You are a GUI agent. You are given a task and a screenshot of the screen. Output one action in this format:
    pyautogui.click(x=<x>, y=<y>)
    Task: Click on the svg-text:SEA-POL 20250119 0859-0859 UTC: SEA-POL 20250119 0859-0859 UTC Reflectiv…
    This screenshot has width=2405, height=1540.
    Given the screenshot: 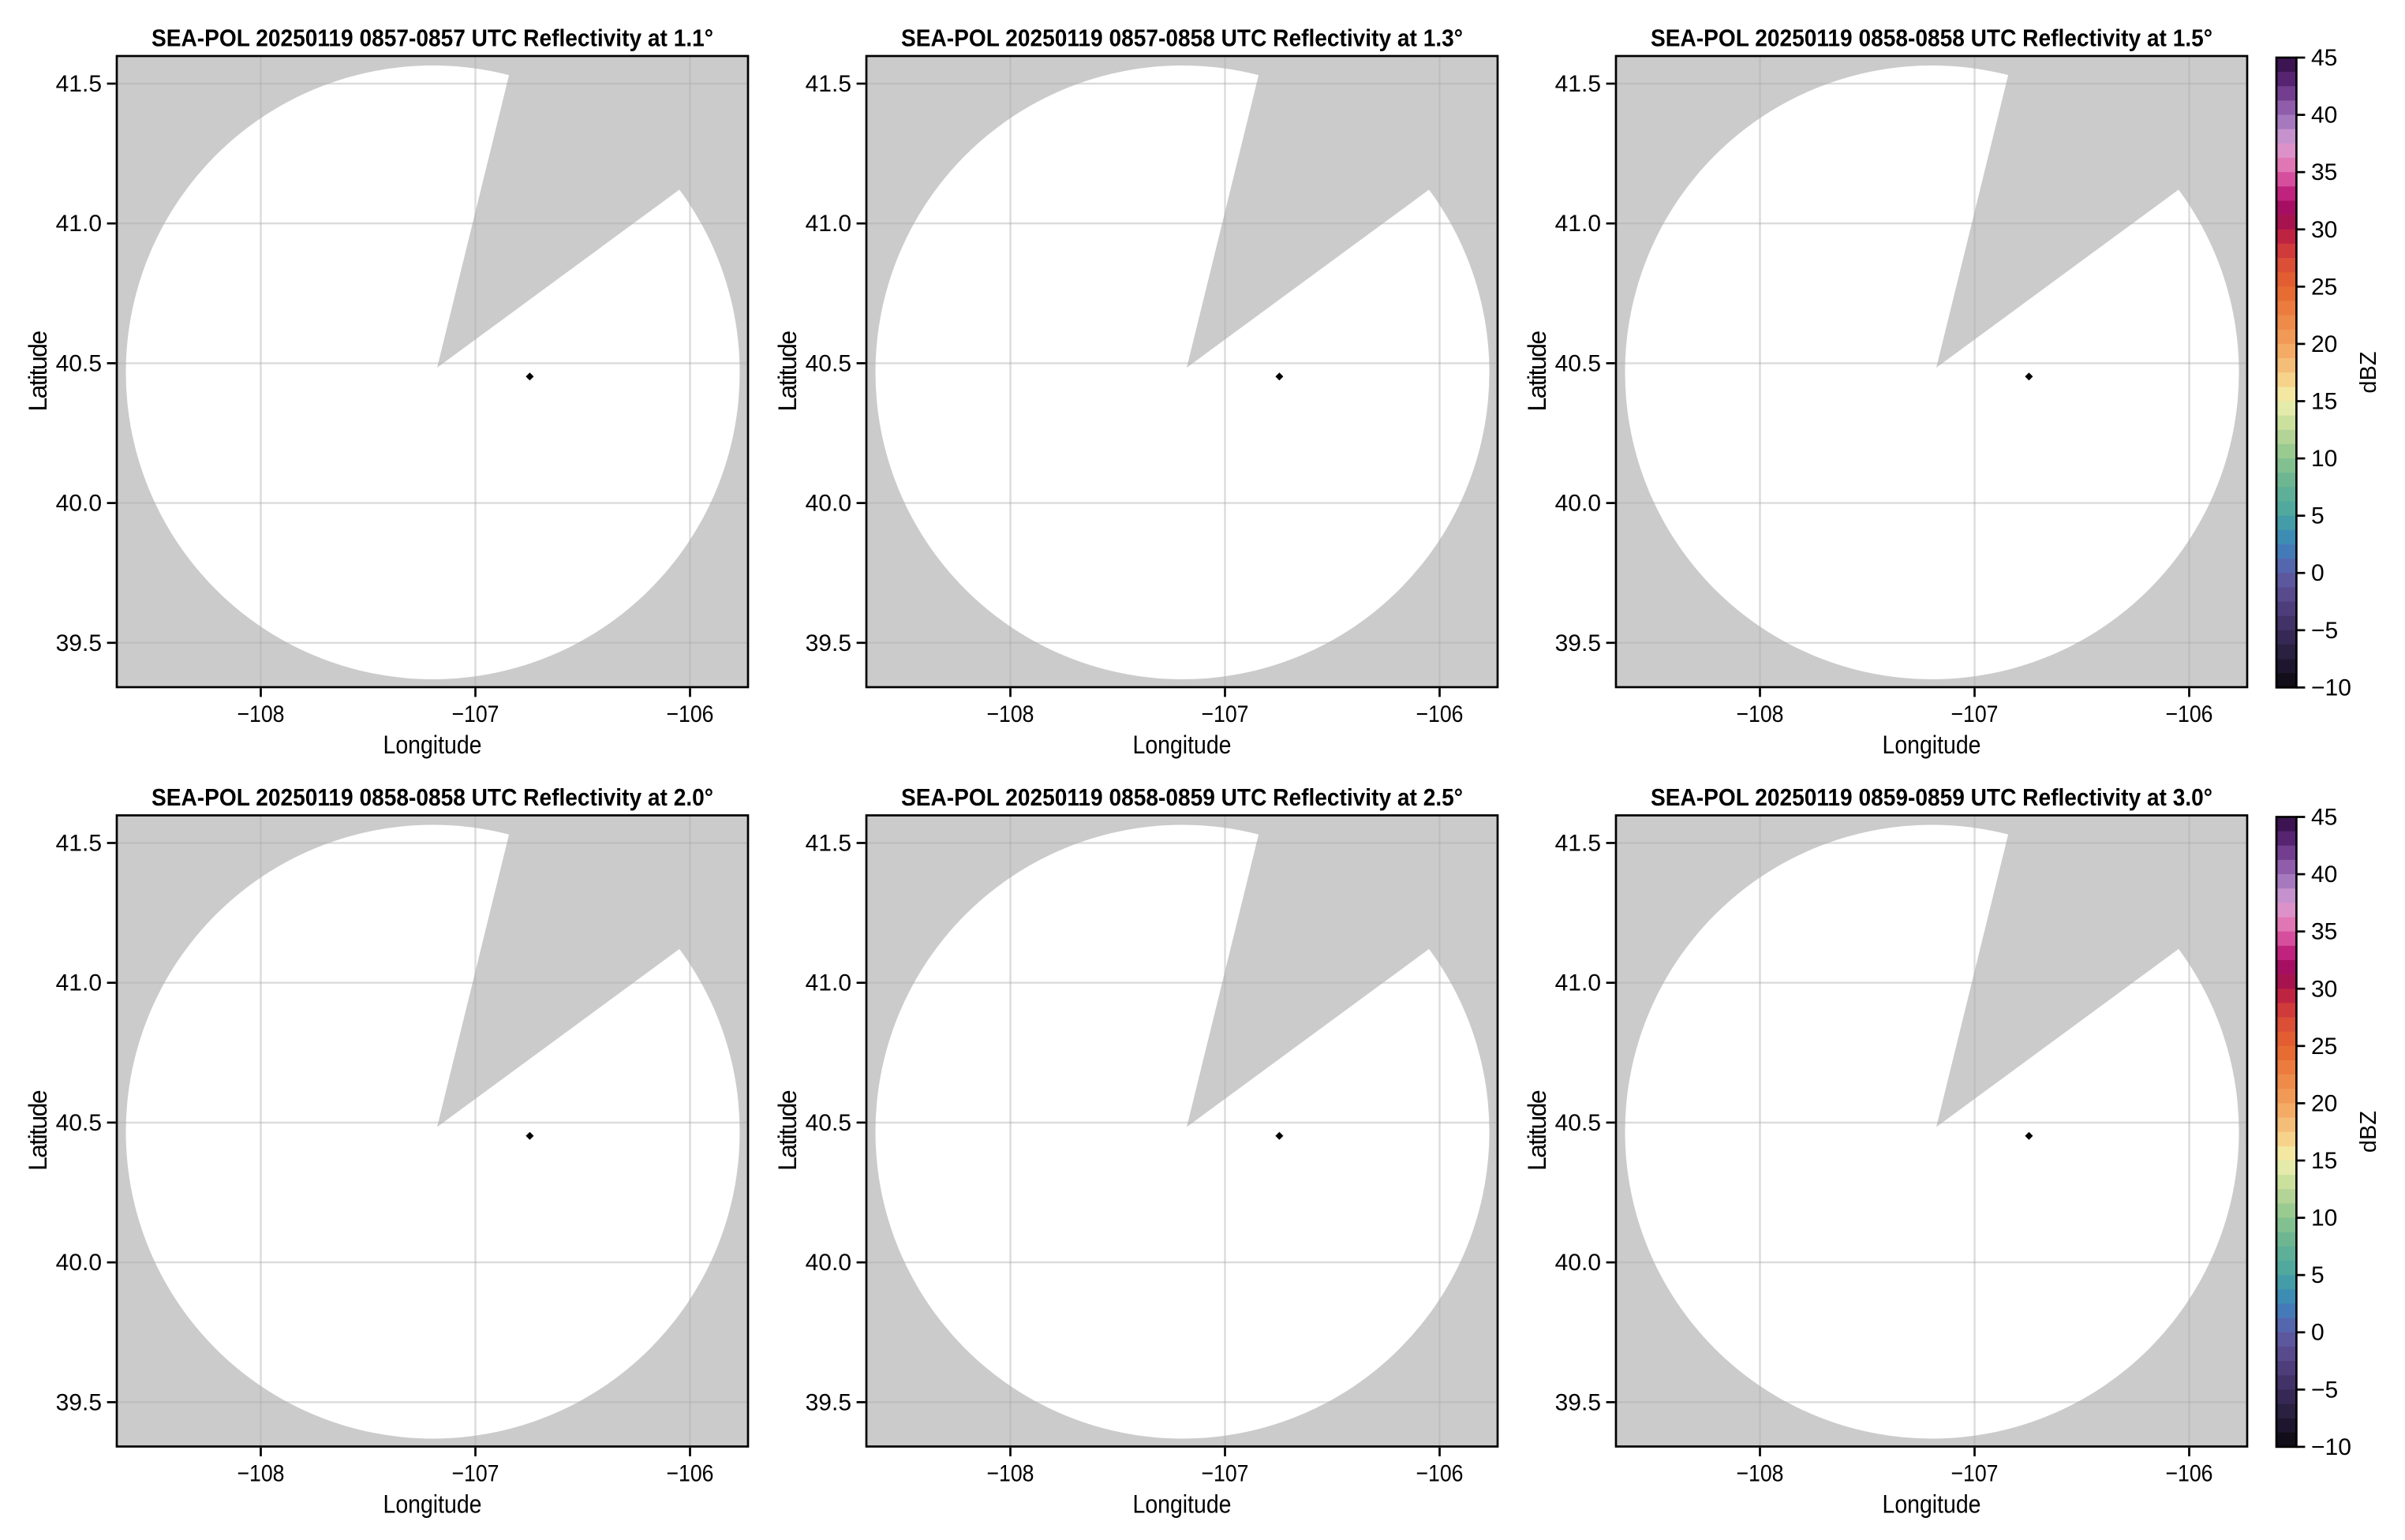 What is the action you would take?
    pyautogui.click(x=1931, y=797)
    